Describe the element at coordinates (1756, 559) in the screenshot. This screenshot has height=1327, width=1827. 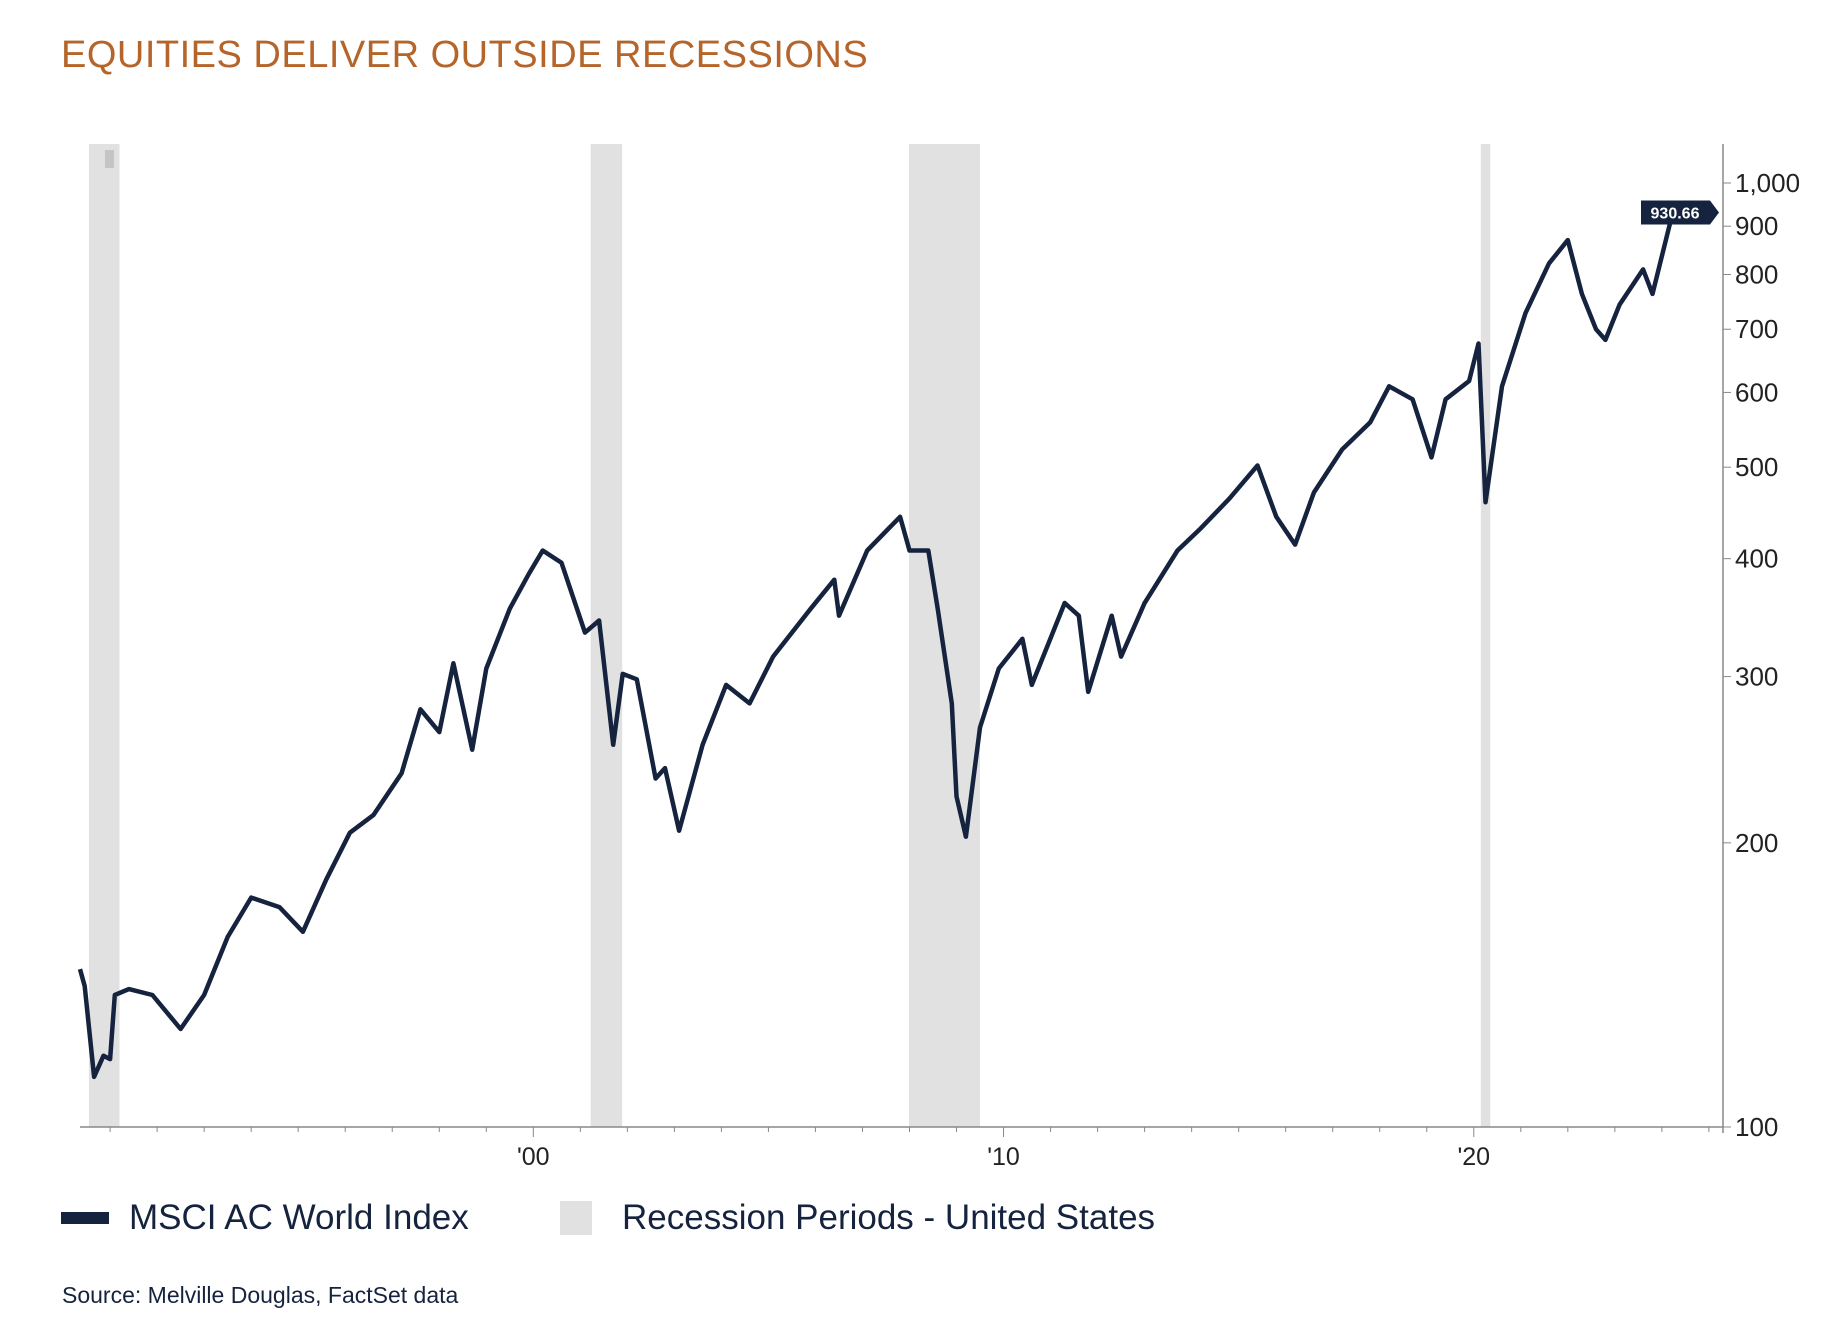
I see `y-tick-label: 400` at that location.